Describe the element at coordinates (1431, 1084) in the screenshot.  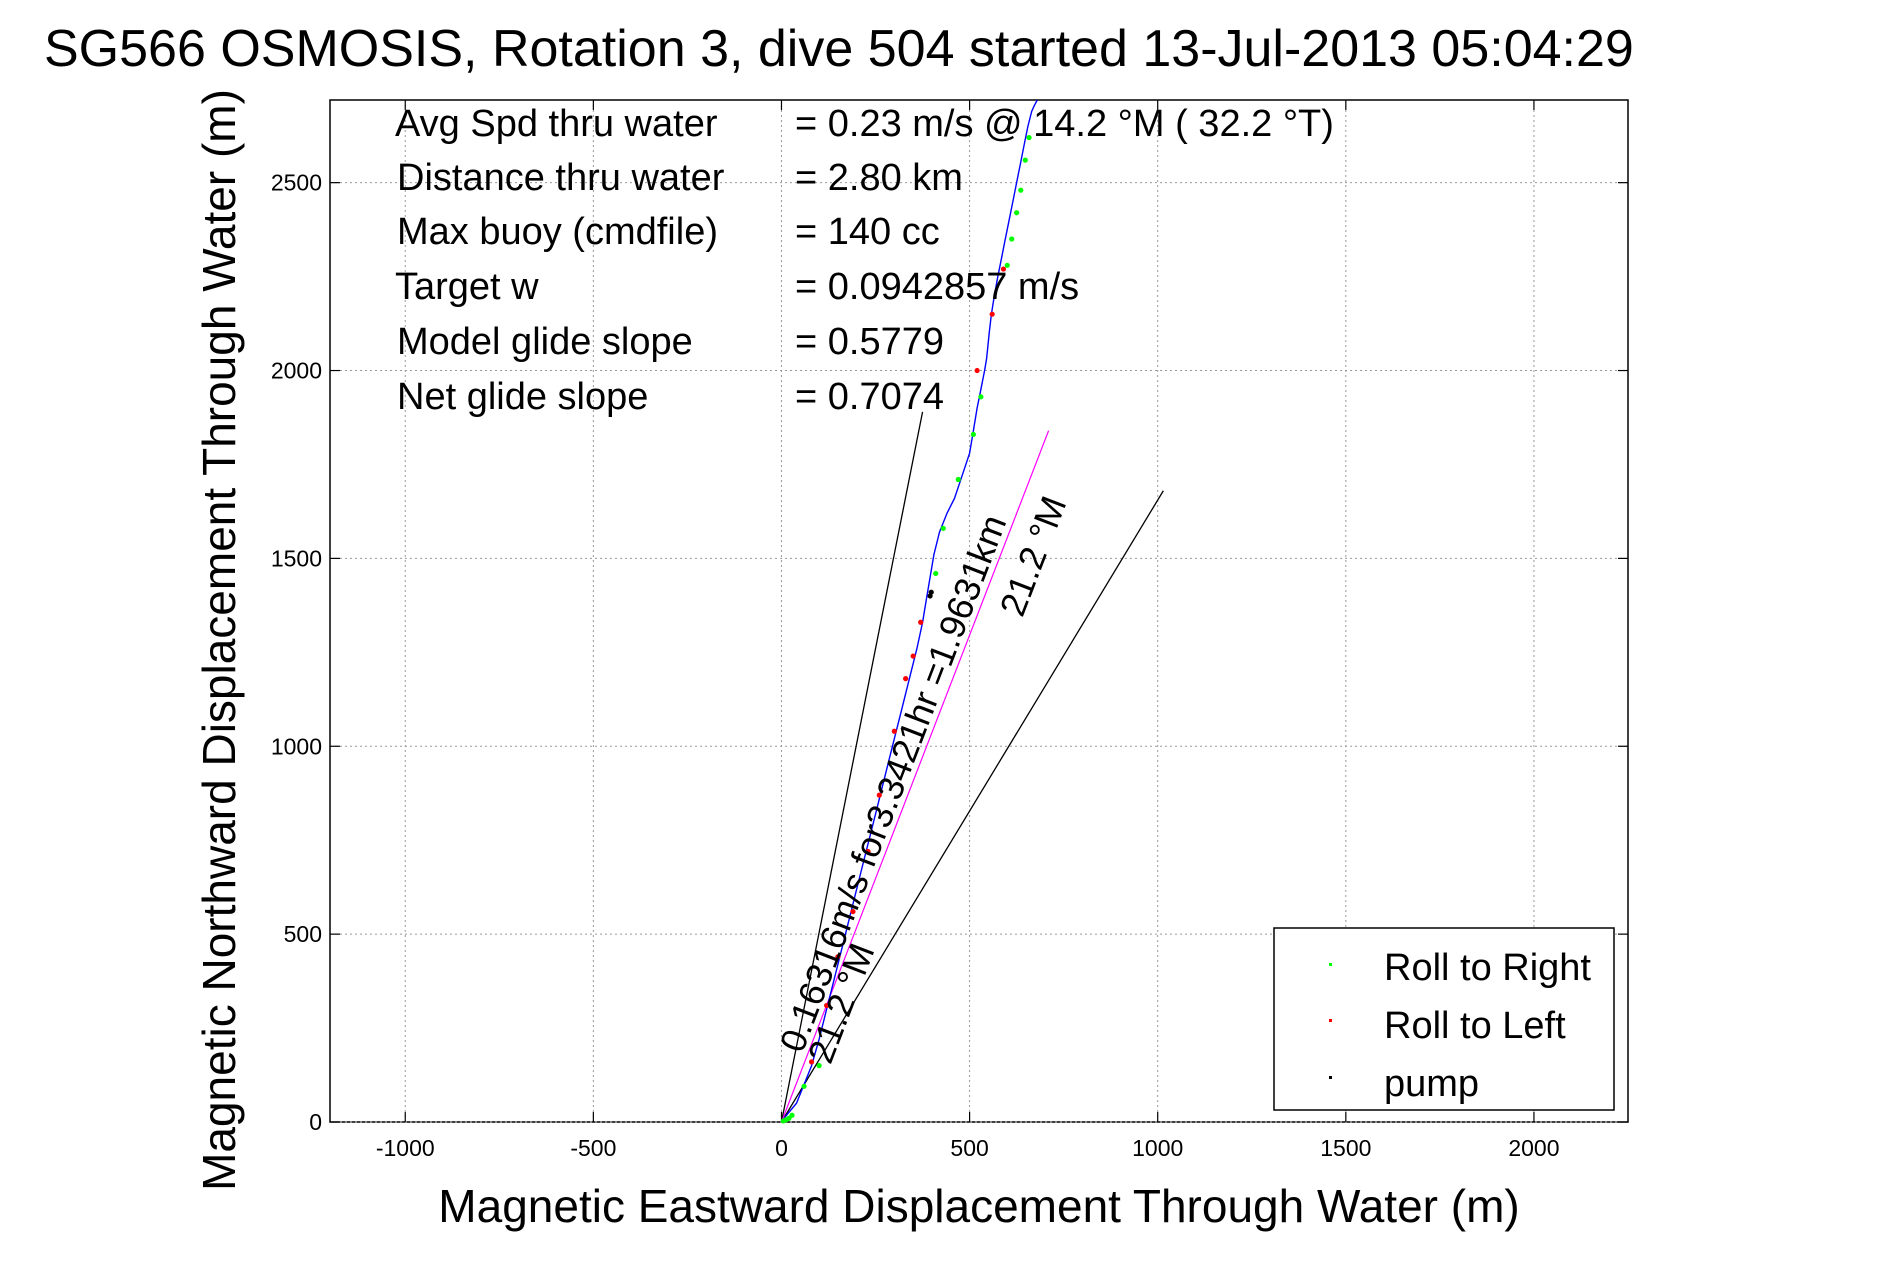
I see `legend-label-pump: pump` at that location.